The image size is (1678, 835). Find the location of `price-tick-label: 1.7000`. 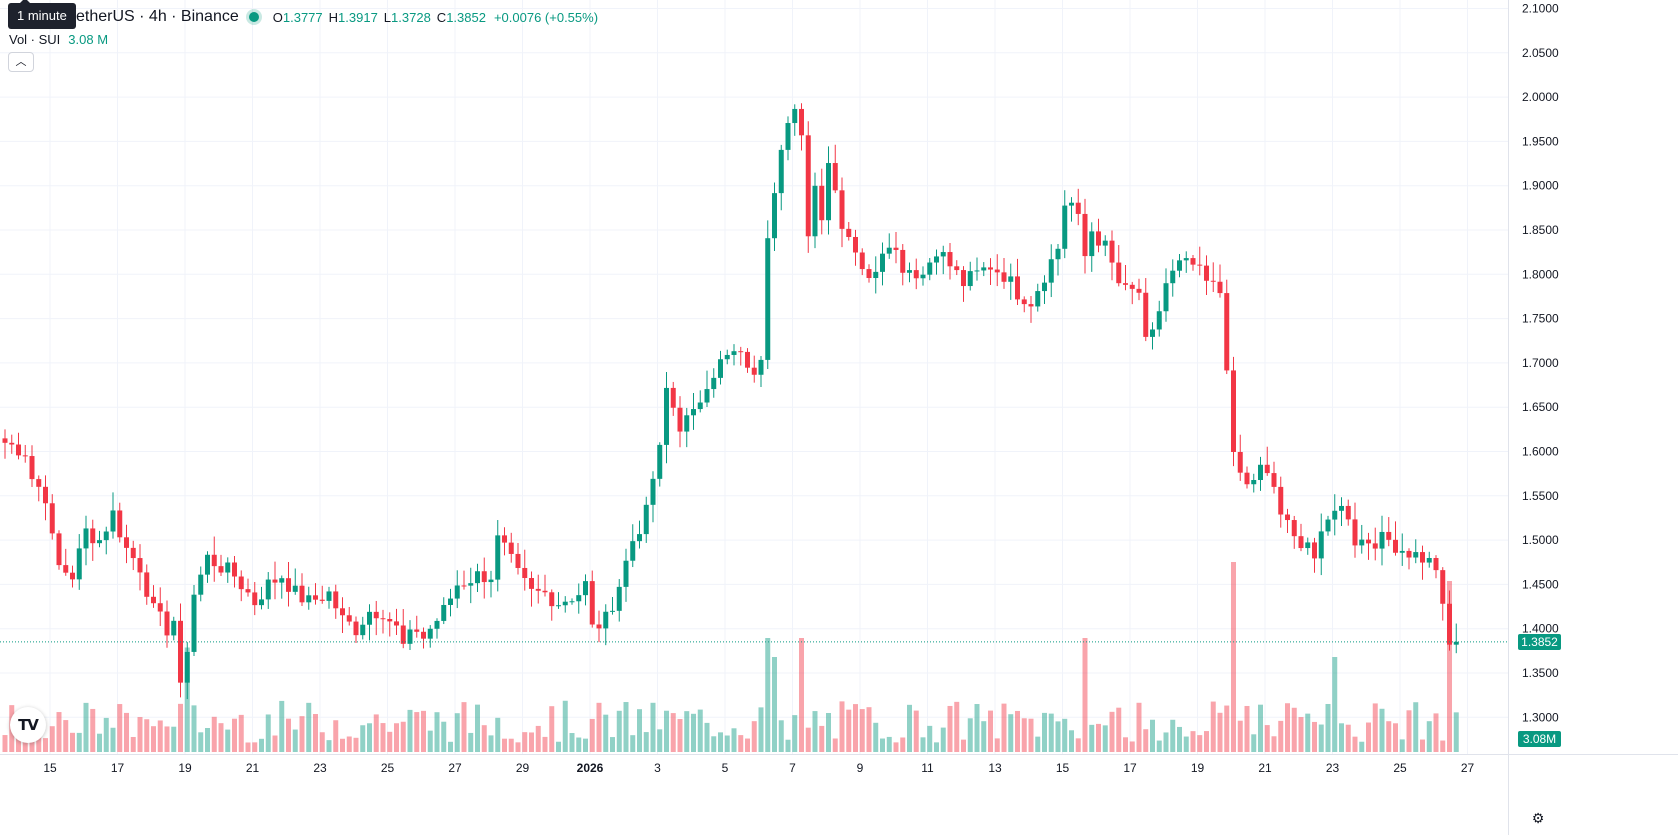

price-tick-label: 1.7000 is located at coordinates (1540, 363).